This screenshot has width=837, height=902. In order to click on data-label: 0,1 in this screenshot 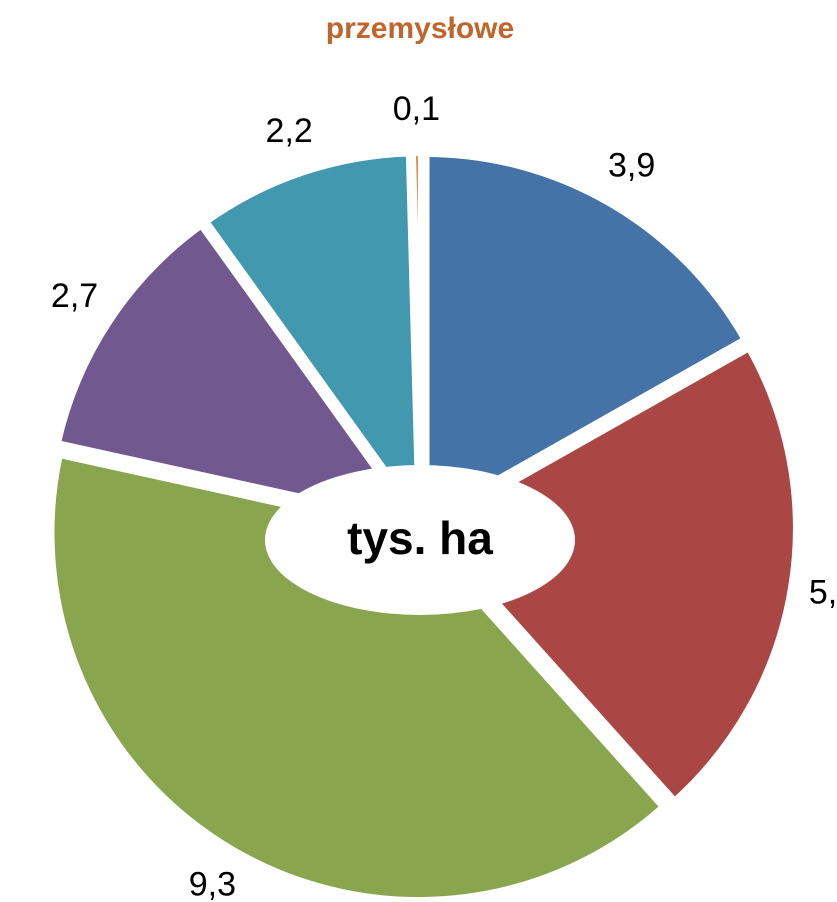, I will do `click(416, 109)`.